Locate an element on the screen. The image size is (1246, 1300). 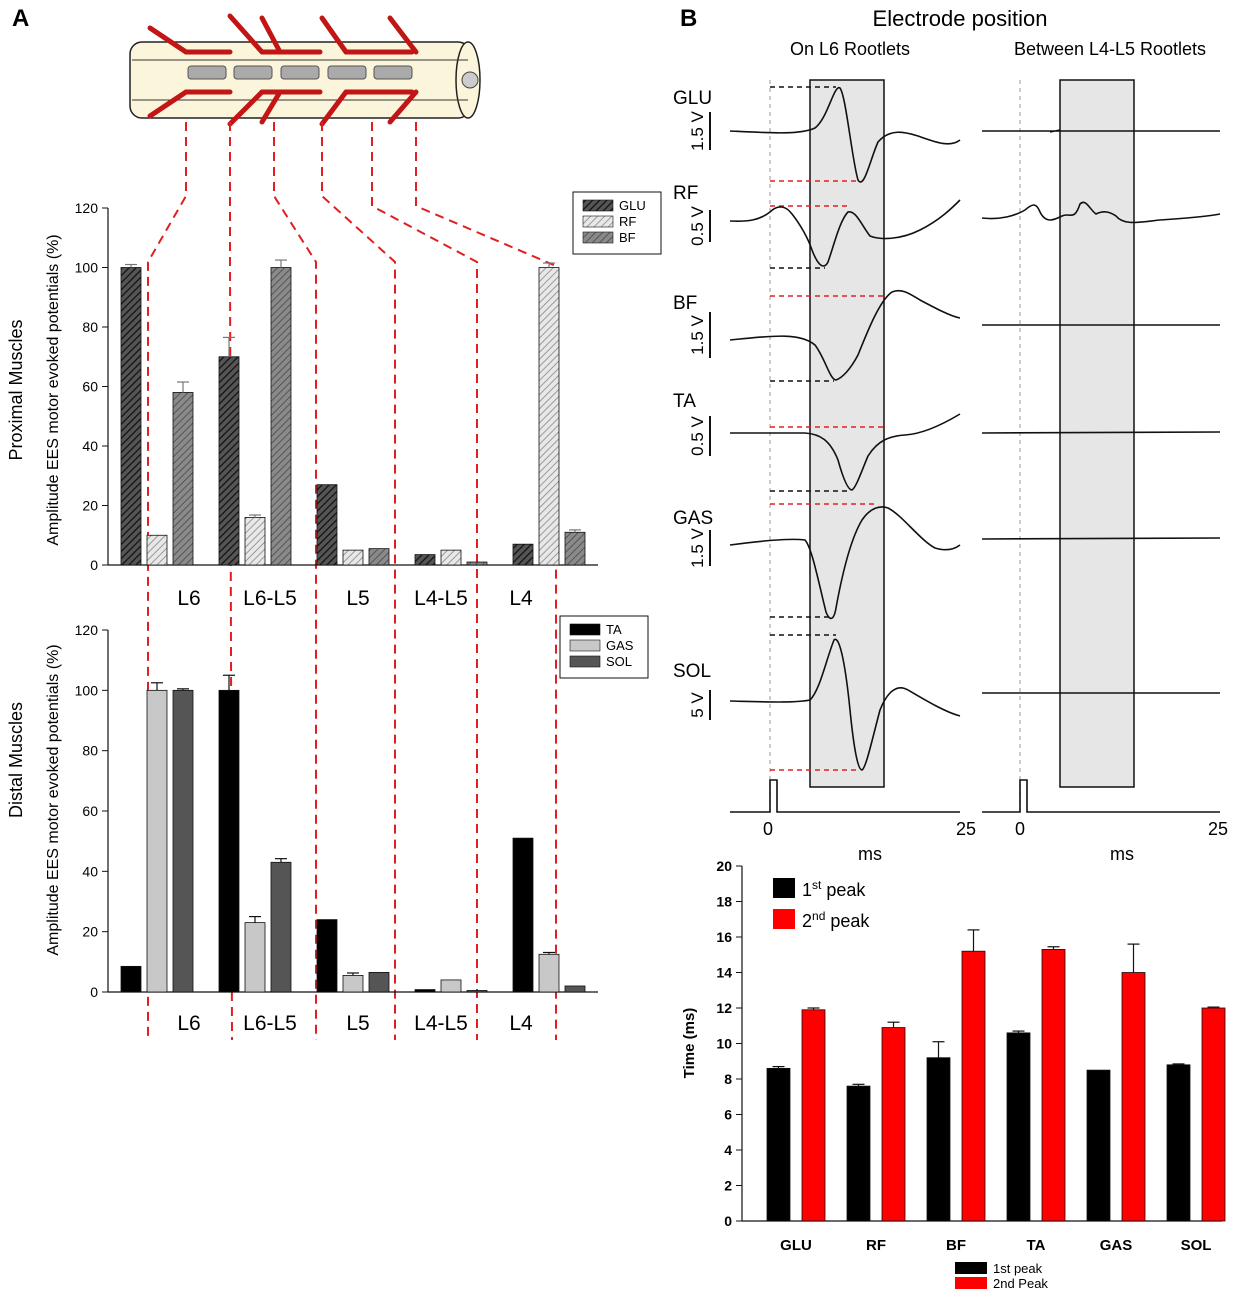
trace-scale-ta: 0.5 V is located at coordinates (697, 435).